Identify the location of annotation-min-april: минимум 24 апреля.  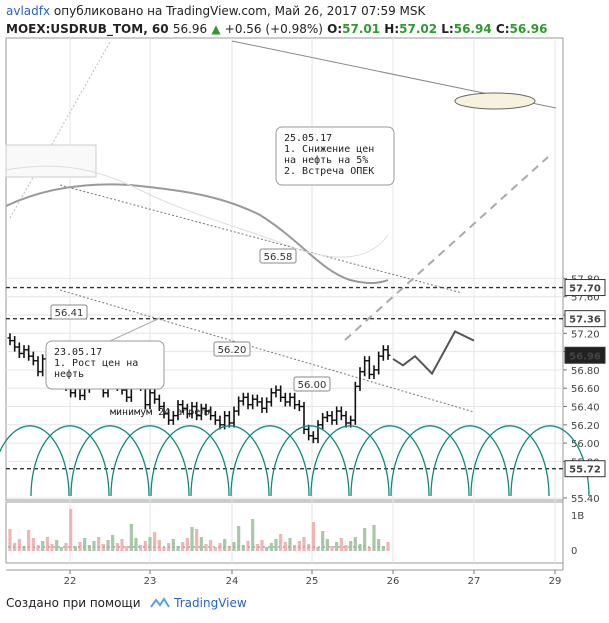
(161, 412).